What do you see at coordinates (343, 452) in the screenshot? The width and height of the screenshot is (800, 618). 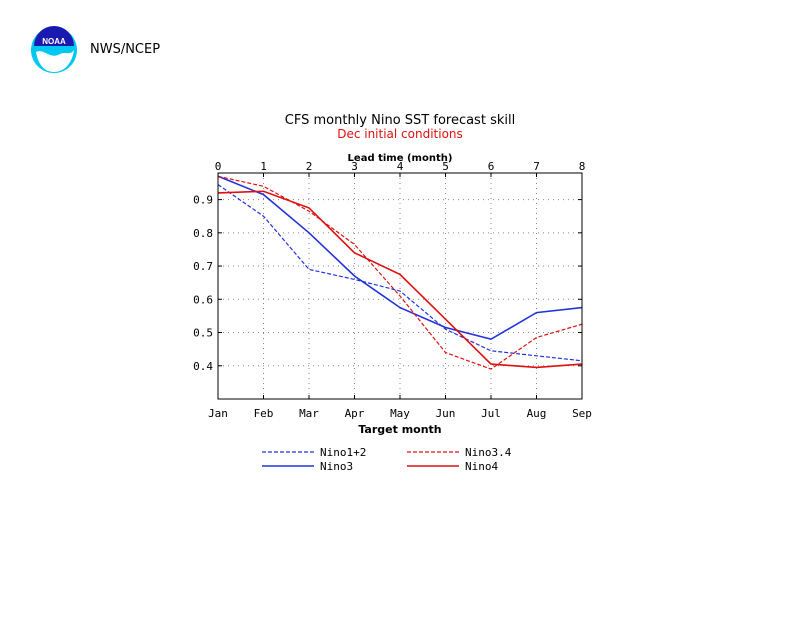 I see `legend-label: Nino1+2` at bounding box center [343, 452].